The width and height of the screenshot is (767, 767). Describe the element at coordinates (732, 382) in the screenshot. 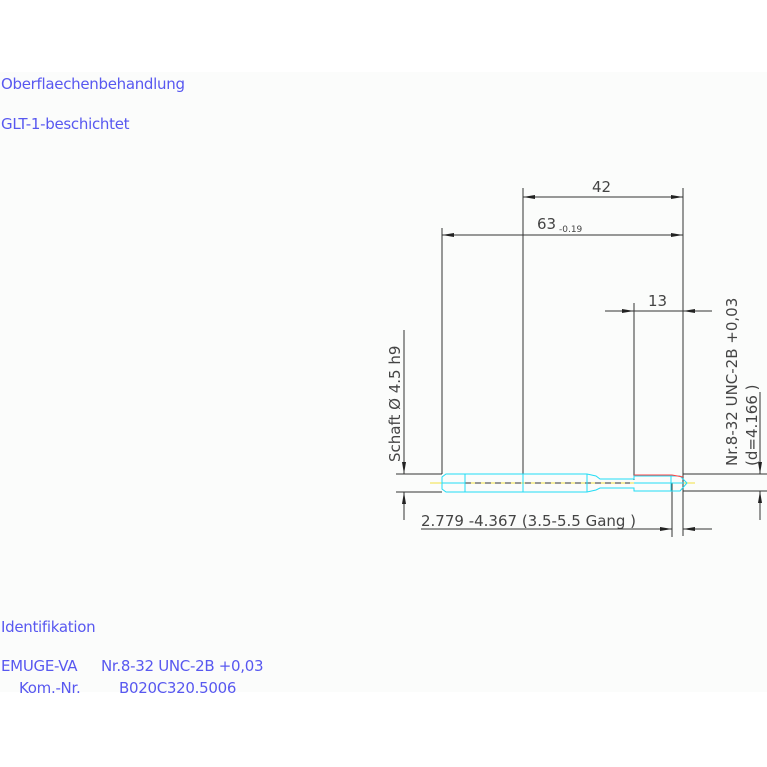

I see `thread-spec-text: Nr.8-32 UNC-2B +0,03` at that location.